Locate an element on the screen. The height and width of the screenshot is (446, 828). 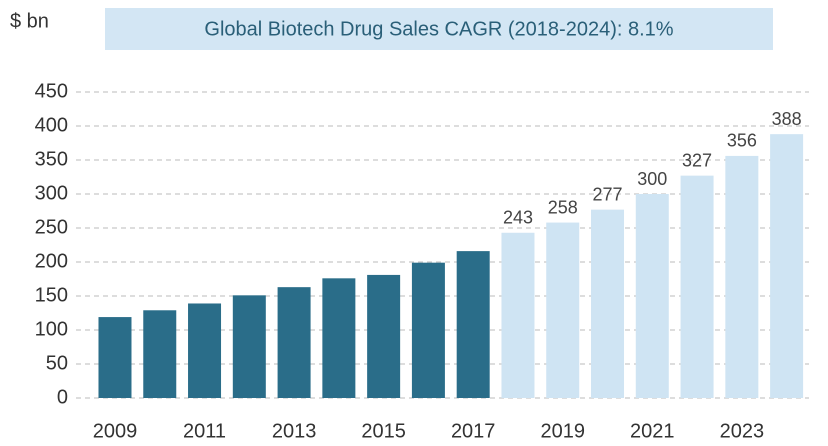
title-box is located at coordinates (439, 29).